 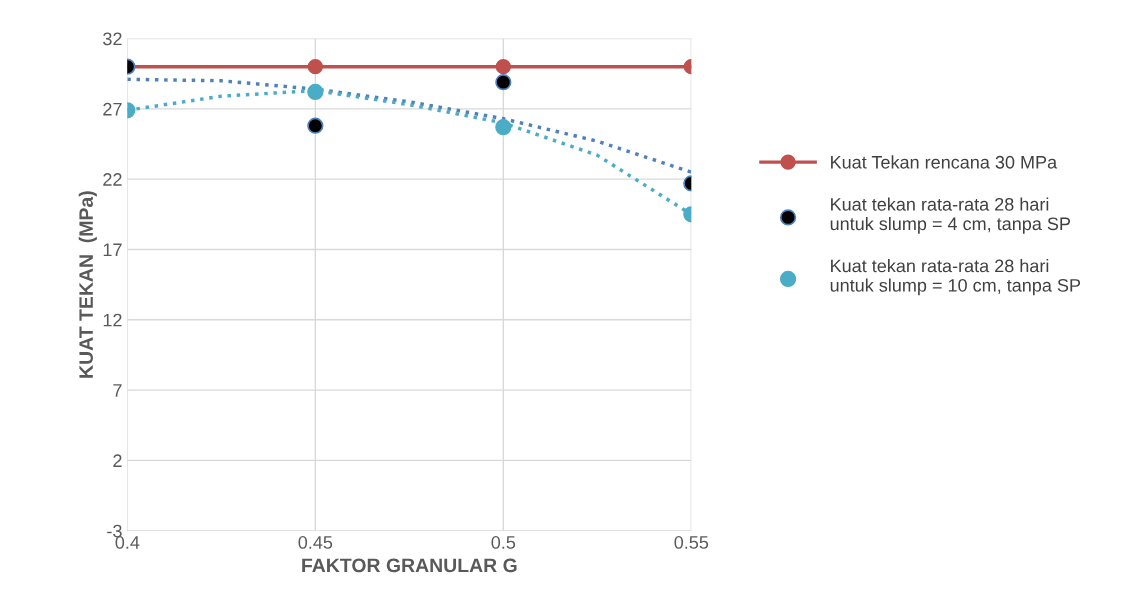 I want to click on y-tick-label: -3, so click(x=114, y=531).